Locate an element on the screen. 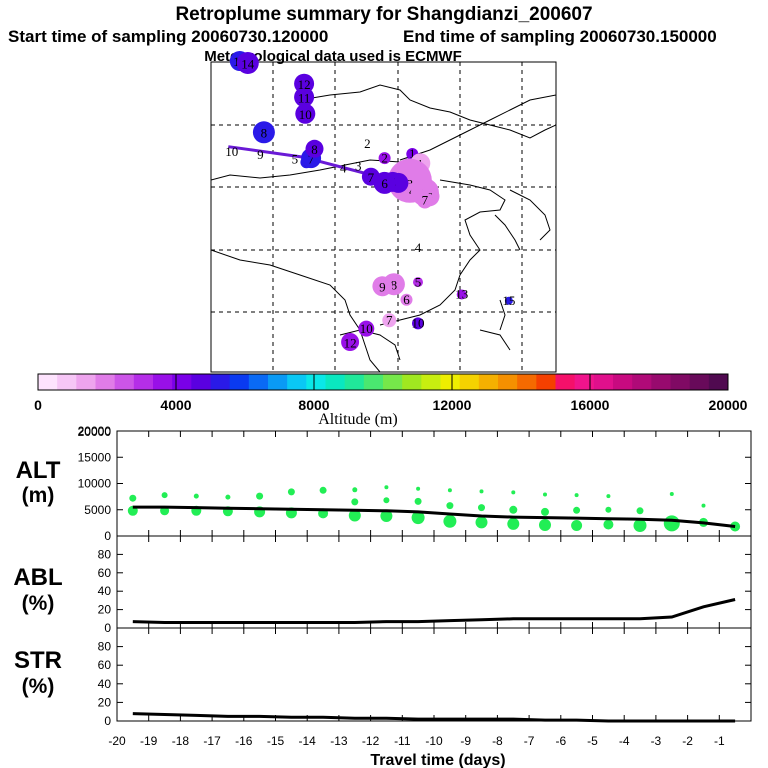 Image resolution: width=768 pixels, height=768 pixels. y-tick-label: 15000 is located at coordinates (95, 457).